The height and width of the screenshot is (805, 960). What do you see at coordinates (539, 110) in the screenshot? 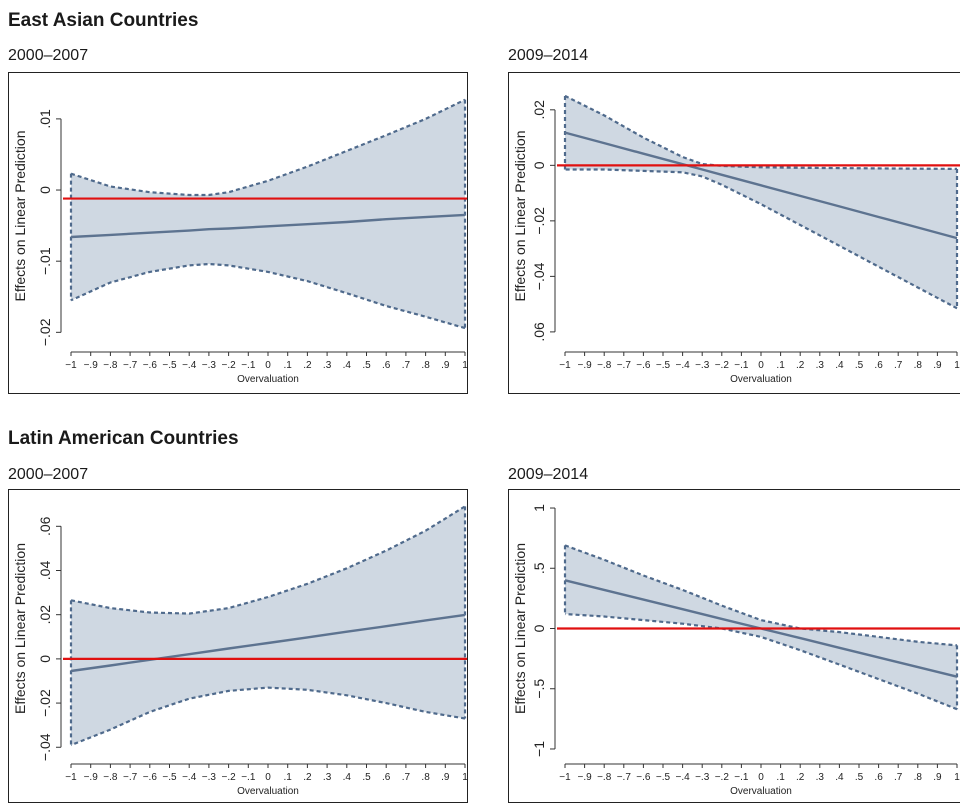
I see `y-tick-label: .02` at bounding box center [539, 110].